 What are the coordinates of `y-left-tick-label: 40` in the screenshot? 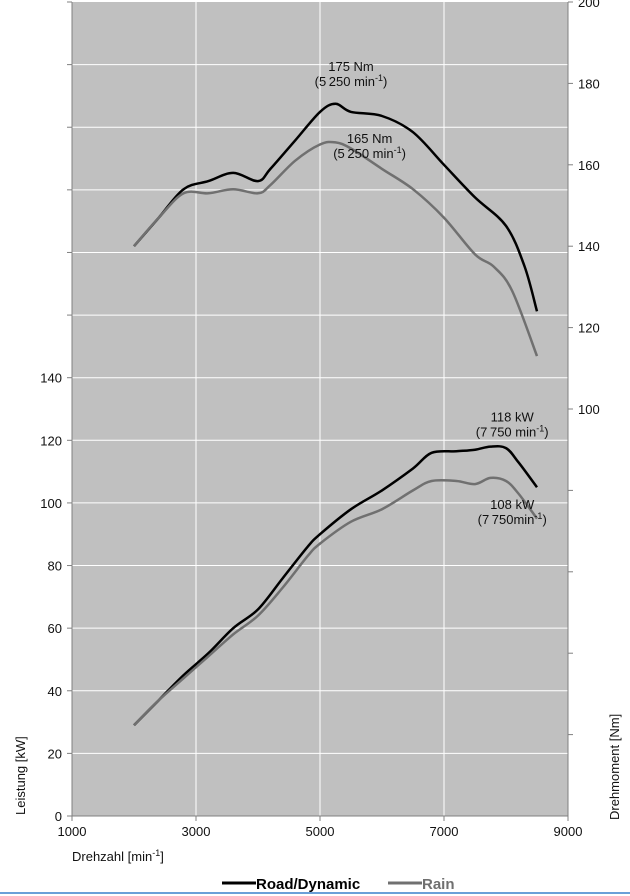 It's located at (55, 691).